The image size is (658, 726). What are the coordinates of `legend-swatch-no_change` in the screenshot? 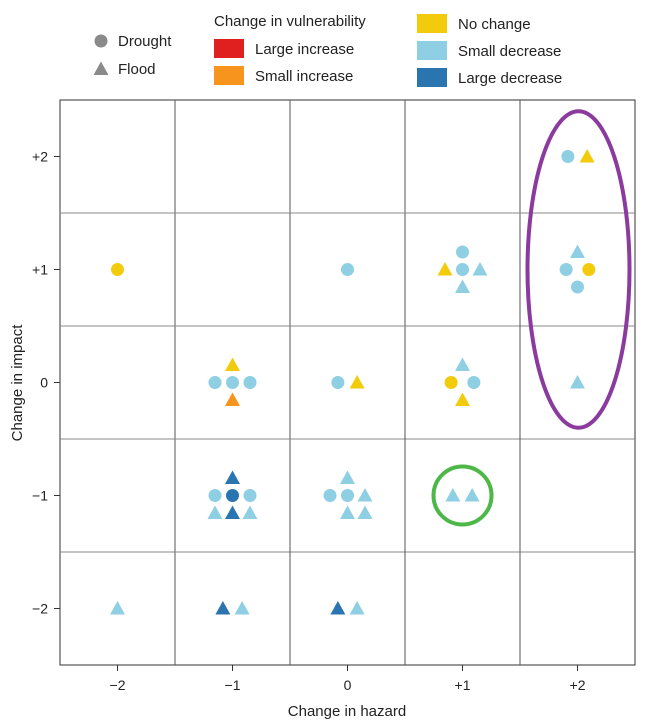 It's located at (432, 23).